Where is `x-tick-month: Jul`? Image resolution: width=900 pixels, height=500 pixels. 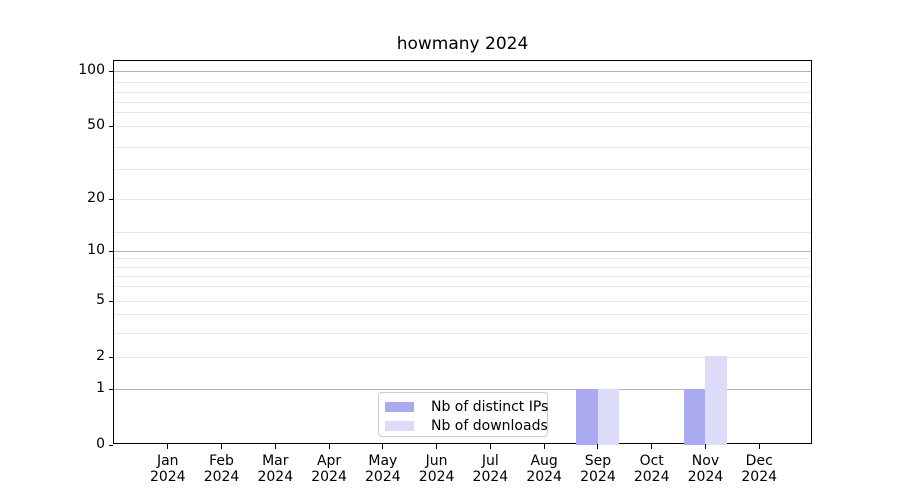 x-tick-month: Jul is located at coordinates (490, 461).